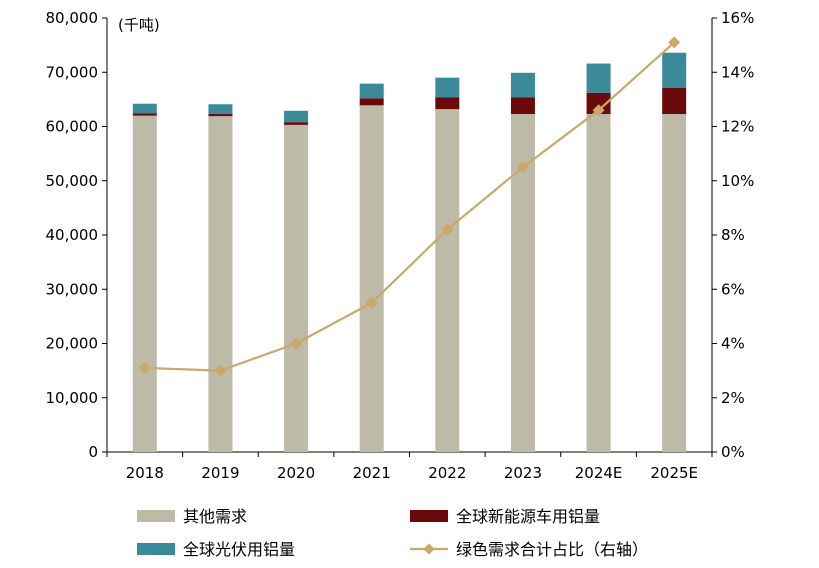 The width and height of the screenshot is (819, 568). Describe the element at coordinates (93, 452) in the screenshot. I see `left-tick-label: 0` at that location.